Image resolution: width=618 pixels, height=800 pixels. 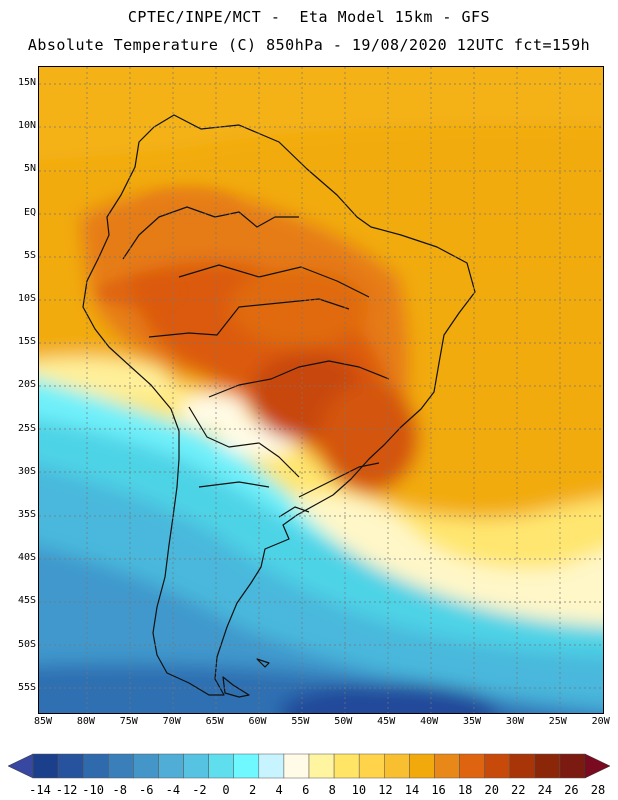 What do you see at coordinates (26, 514) in the screenshot?
I see `latitude-label: 35S` at bounding box center [26, 514].